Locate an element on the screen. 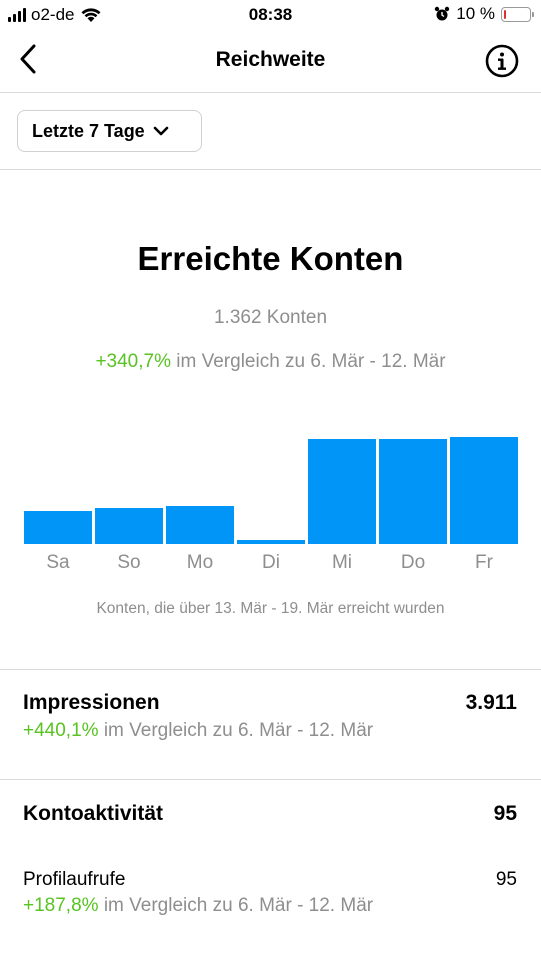  account-activity-value: 95 is located at coordinates (505, 813).